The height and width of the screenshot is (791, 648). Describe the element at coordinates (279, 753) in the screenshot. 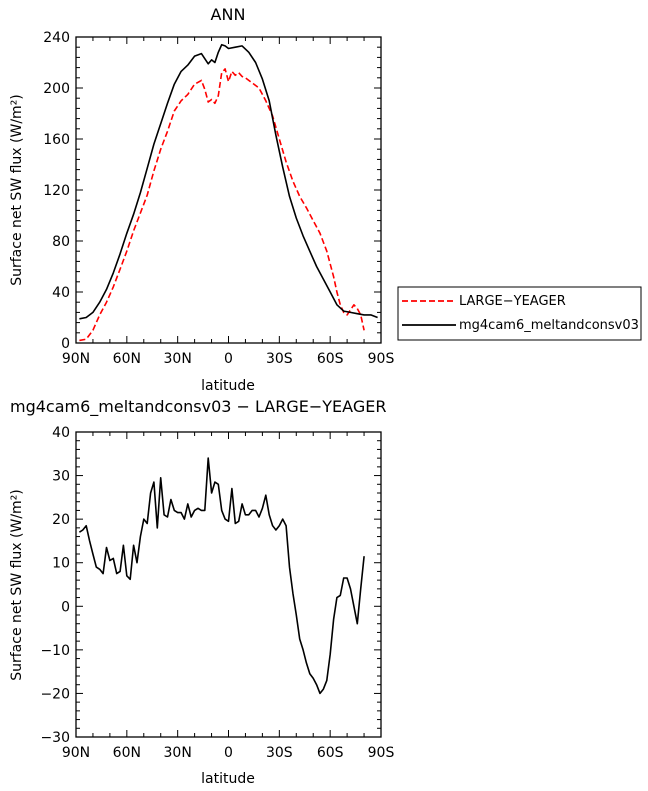

I see `bottom-x-tick-label: 30S` at that location.